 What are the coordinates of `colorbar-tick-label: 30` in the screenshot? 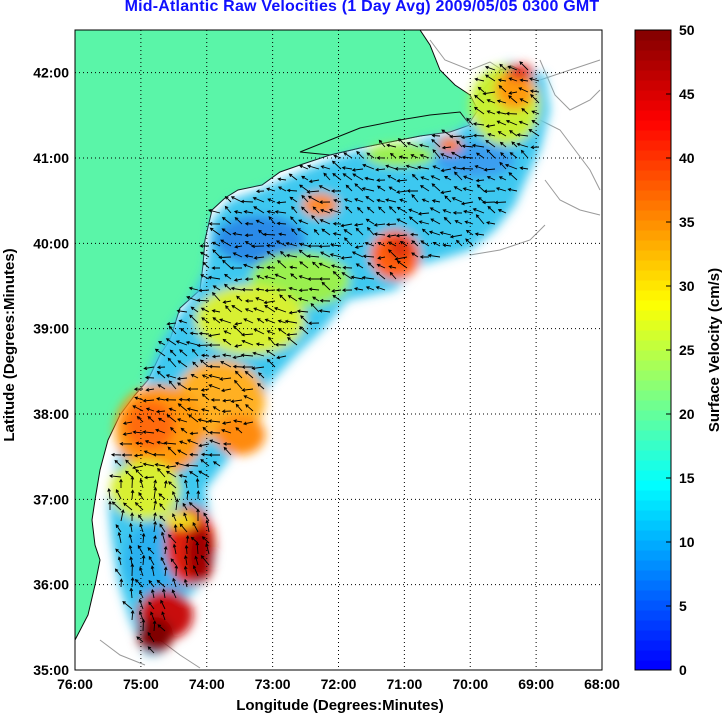 It's located at (687, 286).